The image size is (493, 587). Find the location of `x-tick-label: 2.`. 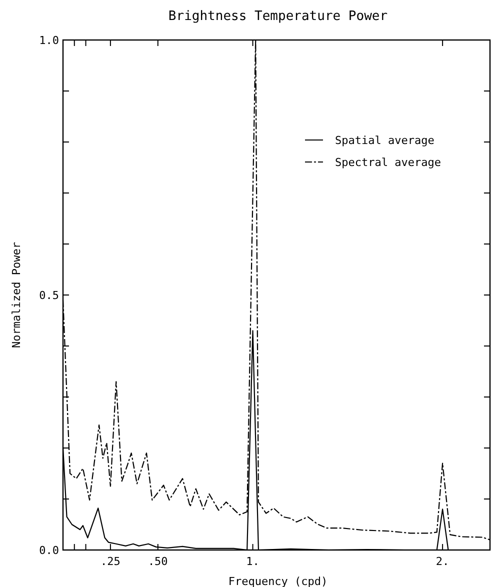

x-tick-label: 2. is located at coordinates (443, 561).